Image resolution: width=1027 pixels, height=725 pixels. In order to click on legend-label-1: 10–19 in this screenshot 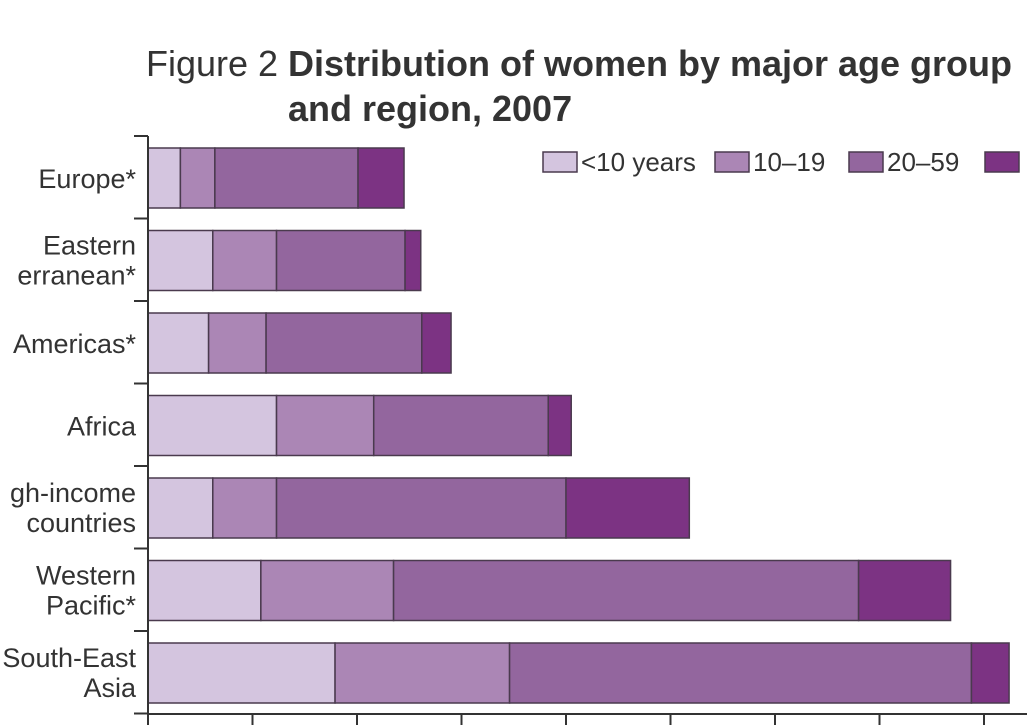, I will do `click(789, 162)`.